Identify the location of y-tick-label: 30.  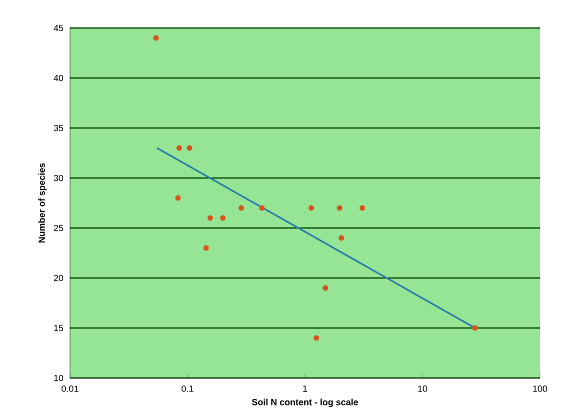
(59, 178).